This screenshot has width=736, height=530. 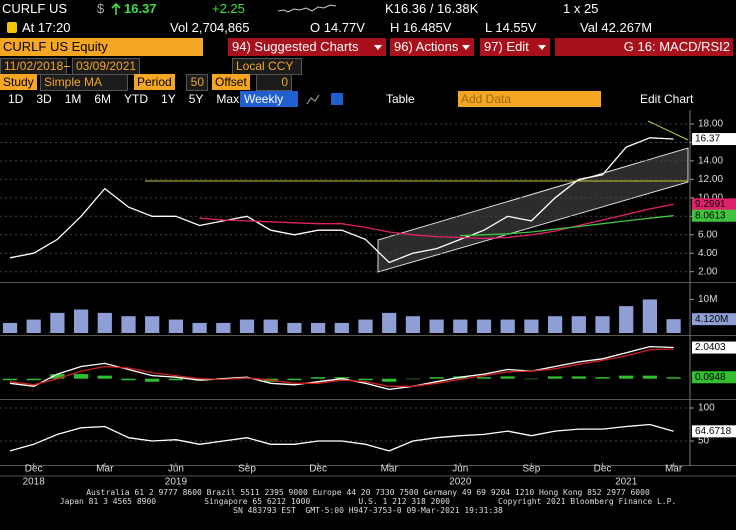 What do you see at coordinates (106, 66) in the screenshot?
I see `end-date: 03/09/2021` at bounding box center [106, 66].